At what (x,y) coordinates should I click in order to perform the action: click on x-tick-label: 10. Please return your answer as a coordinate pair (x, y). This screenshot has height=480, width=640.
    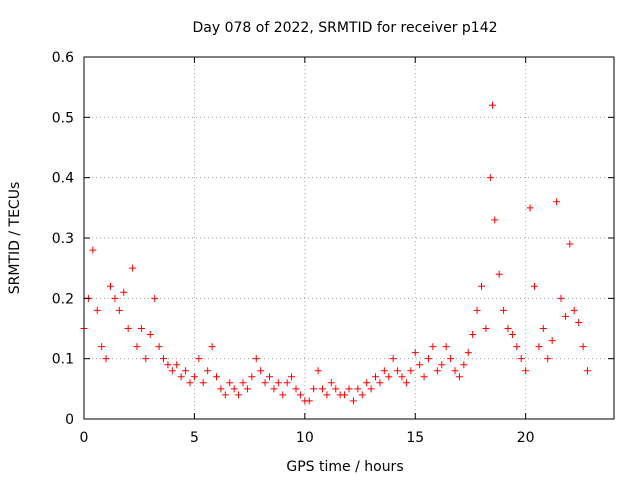
    Looking at the image, I should click on (305, 438).